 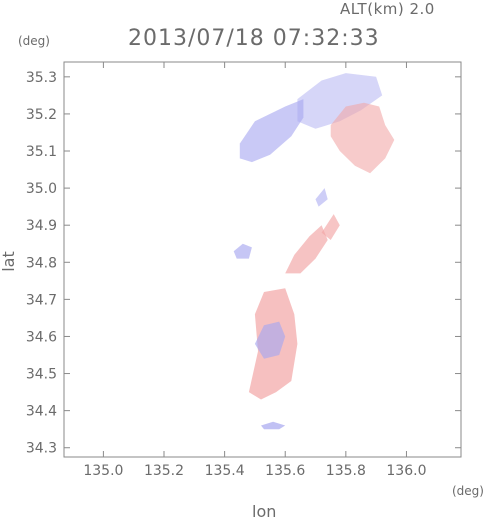 What do you see at coordinates (164, 471) in the screenshot?
I see `x-tick-label: 135.2` at bounding box center [164, 471].